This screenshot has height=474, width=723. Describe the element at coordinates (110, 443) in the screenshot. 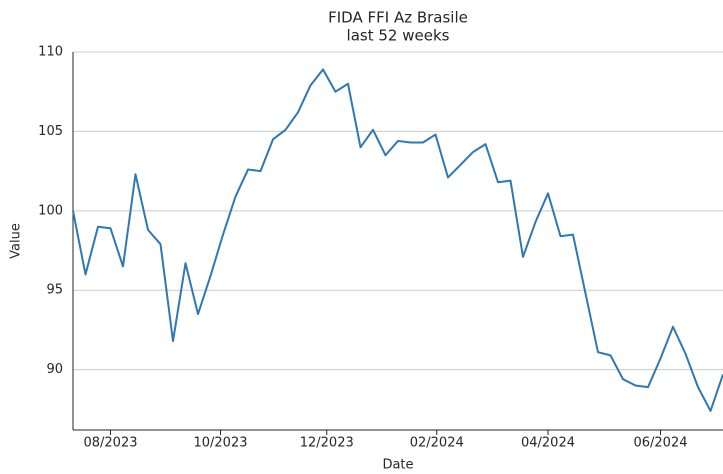

I see `x-tick-label: 08/2023` at that location.